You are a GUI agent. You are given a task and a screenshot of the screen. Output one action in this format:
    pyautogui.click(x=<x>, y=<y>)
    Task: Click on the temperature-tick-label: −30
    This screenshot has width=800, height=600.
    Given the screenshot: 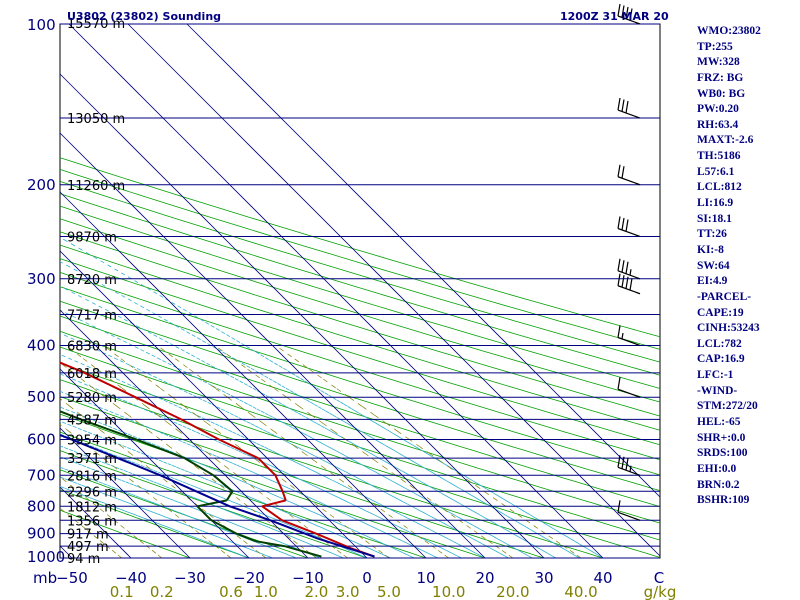 What is the action you would take?
    pyautogui.click(x=190, y=578)
    